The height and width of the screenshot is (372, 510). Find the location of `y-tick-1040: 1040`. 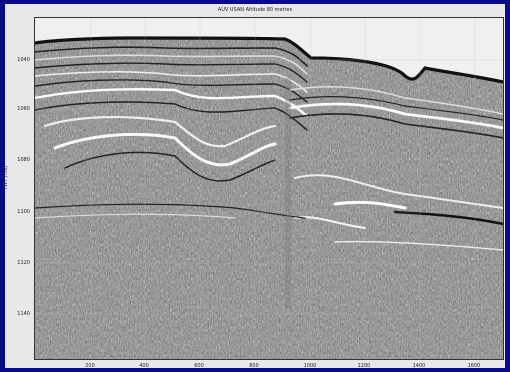

y-tick-1040: 1040 is located at coordinates (23, 60).